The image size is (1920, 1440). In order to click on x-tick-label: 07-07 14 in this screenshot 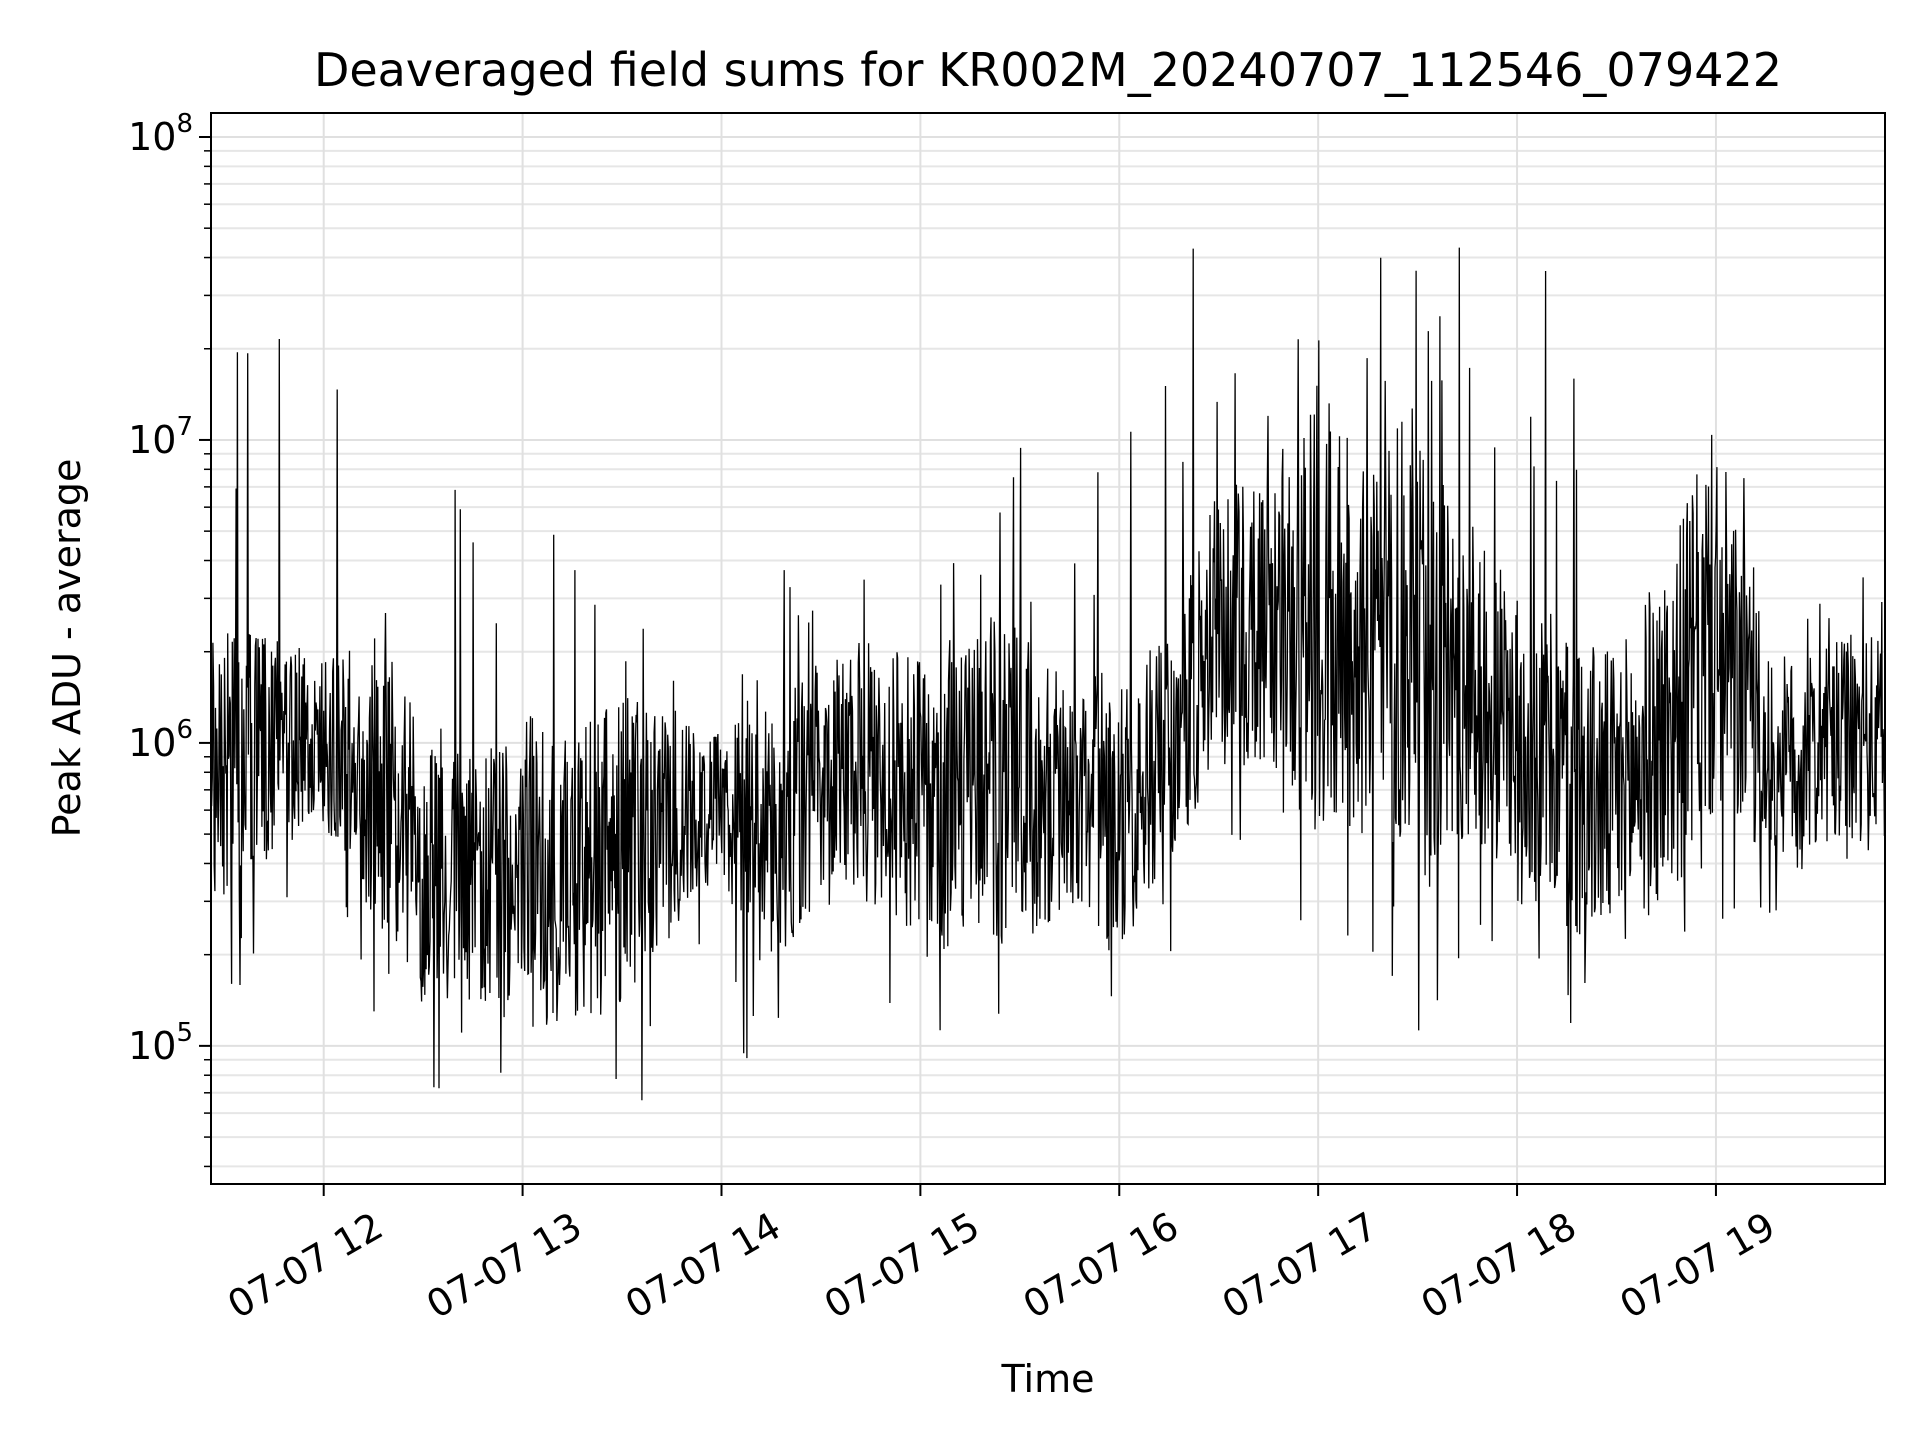, I will do `click(703, 1266)`.